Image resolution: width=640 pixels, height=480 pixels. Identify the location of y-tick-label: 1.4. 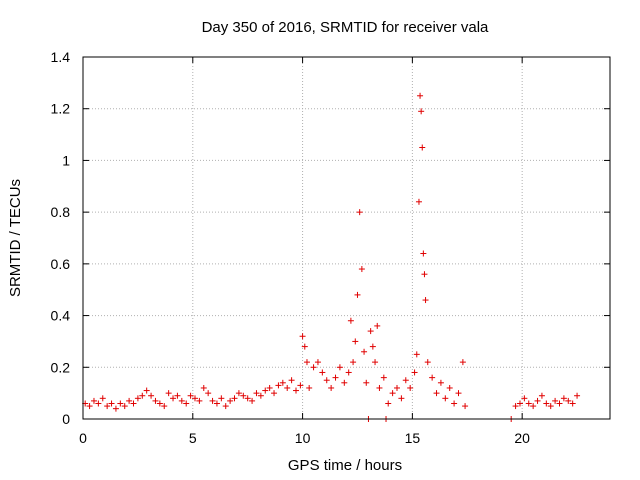
(61, 57).